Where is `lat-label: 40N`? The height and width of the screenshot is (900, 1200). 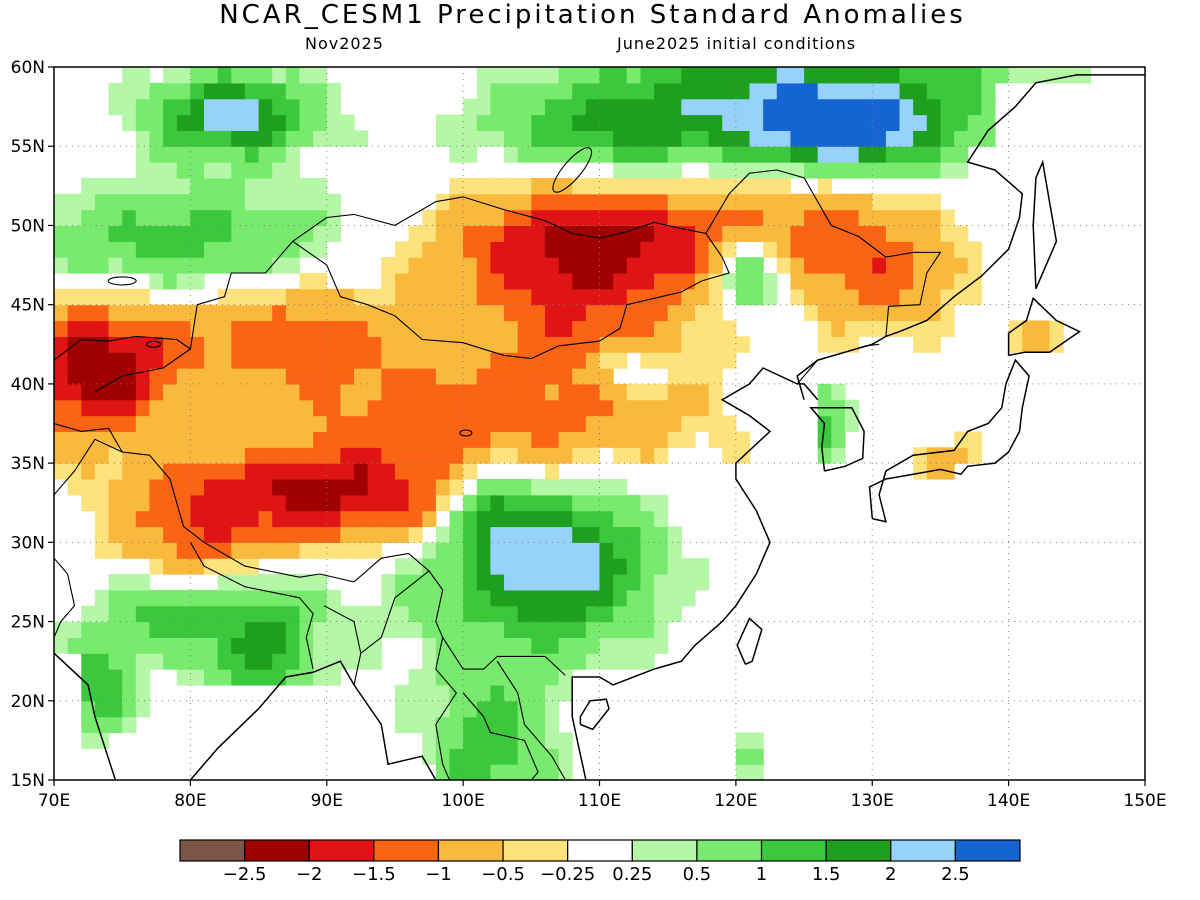
lat-label: 40N is located at coordinates (28, 385).